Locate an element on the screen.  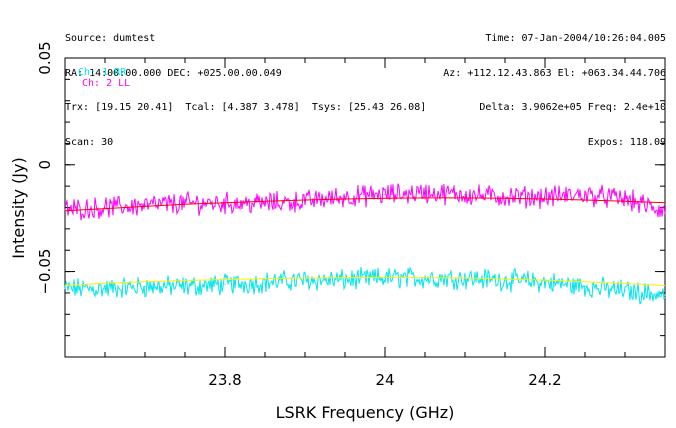
y-tick-label: 0 is located at coordinates (45, 165).